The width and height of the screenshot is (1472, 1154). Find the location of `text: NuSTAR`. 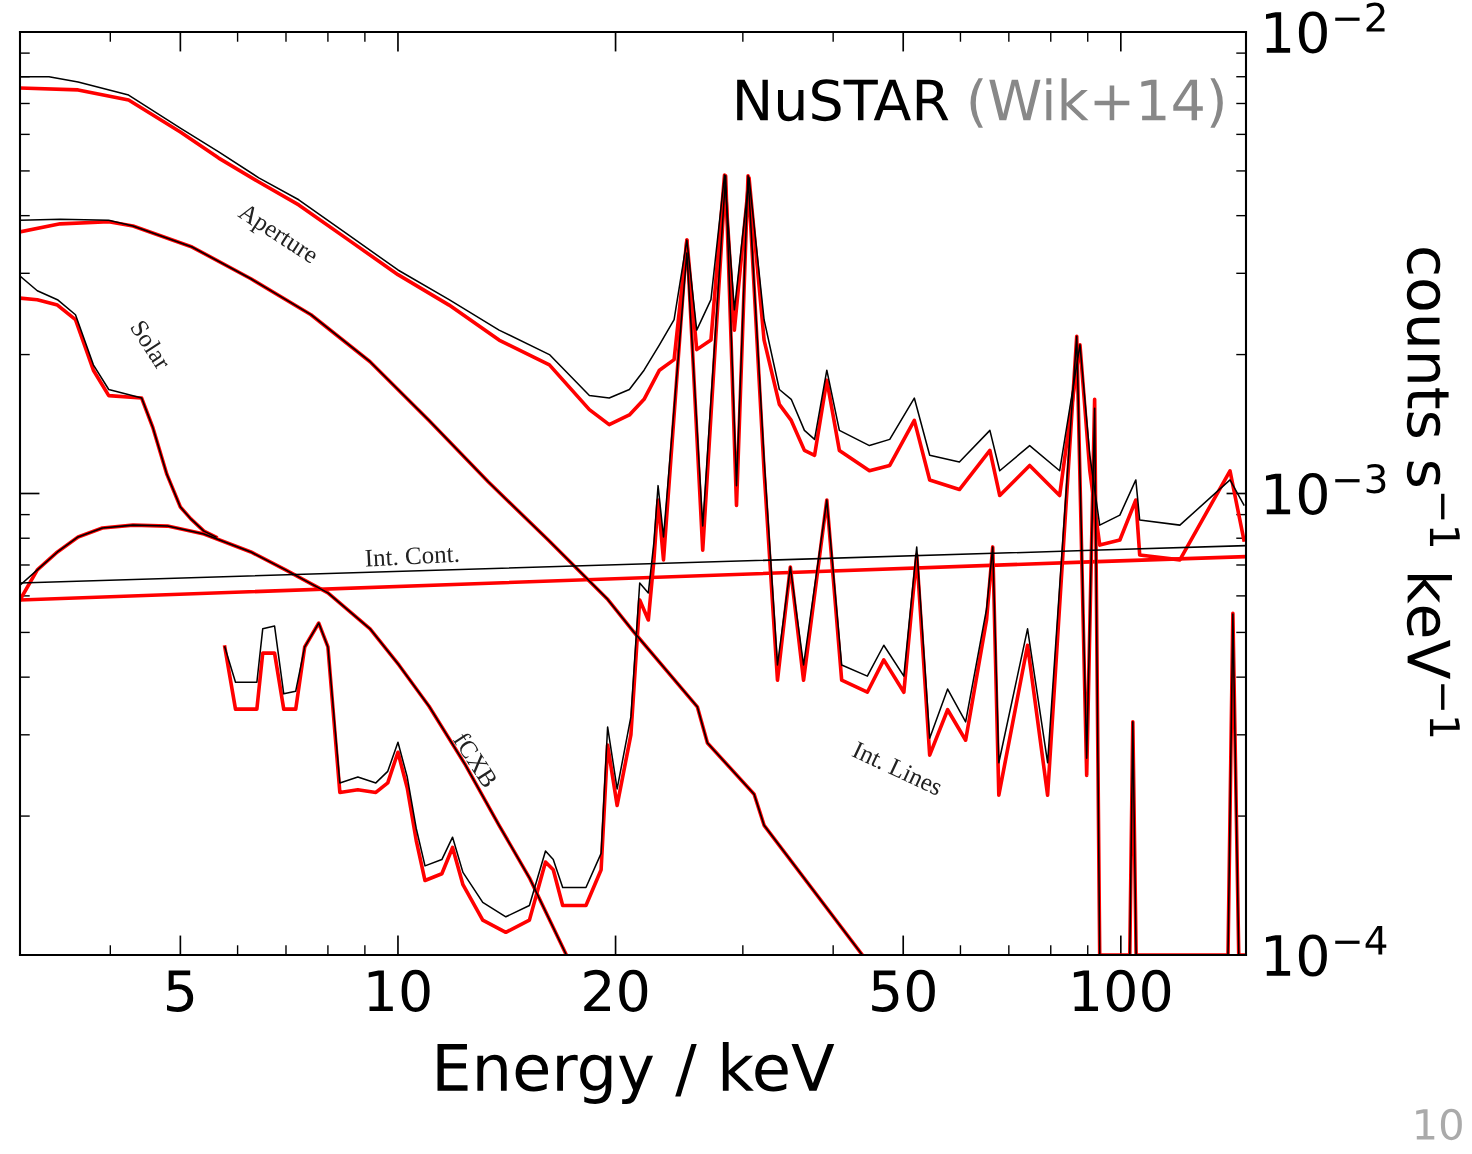

text: NuSTAR is located at coordinates (843, 100).